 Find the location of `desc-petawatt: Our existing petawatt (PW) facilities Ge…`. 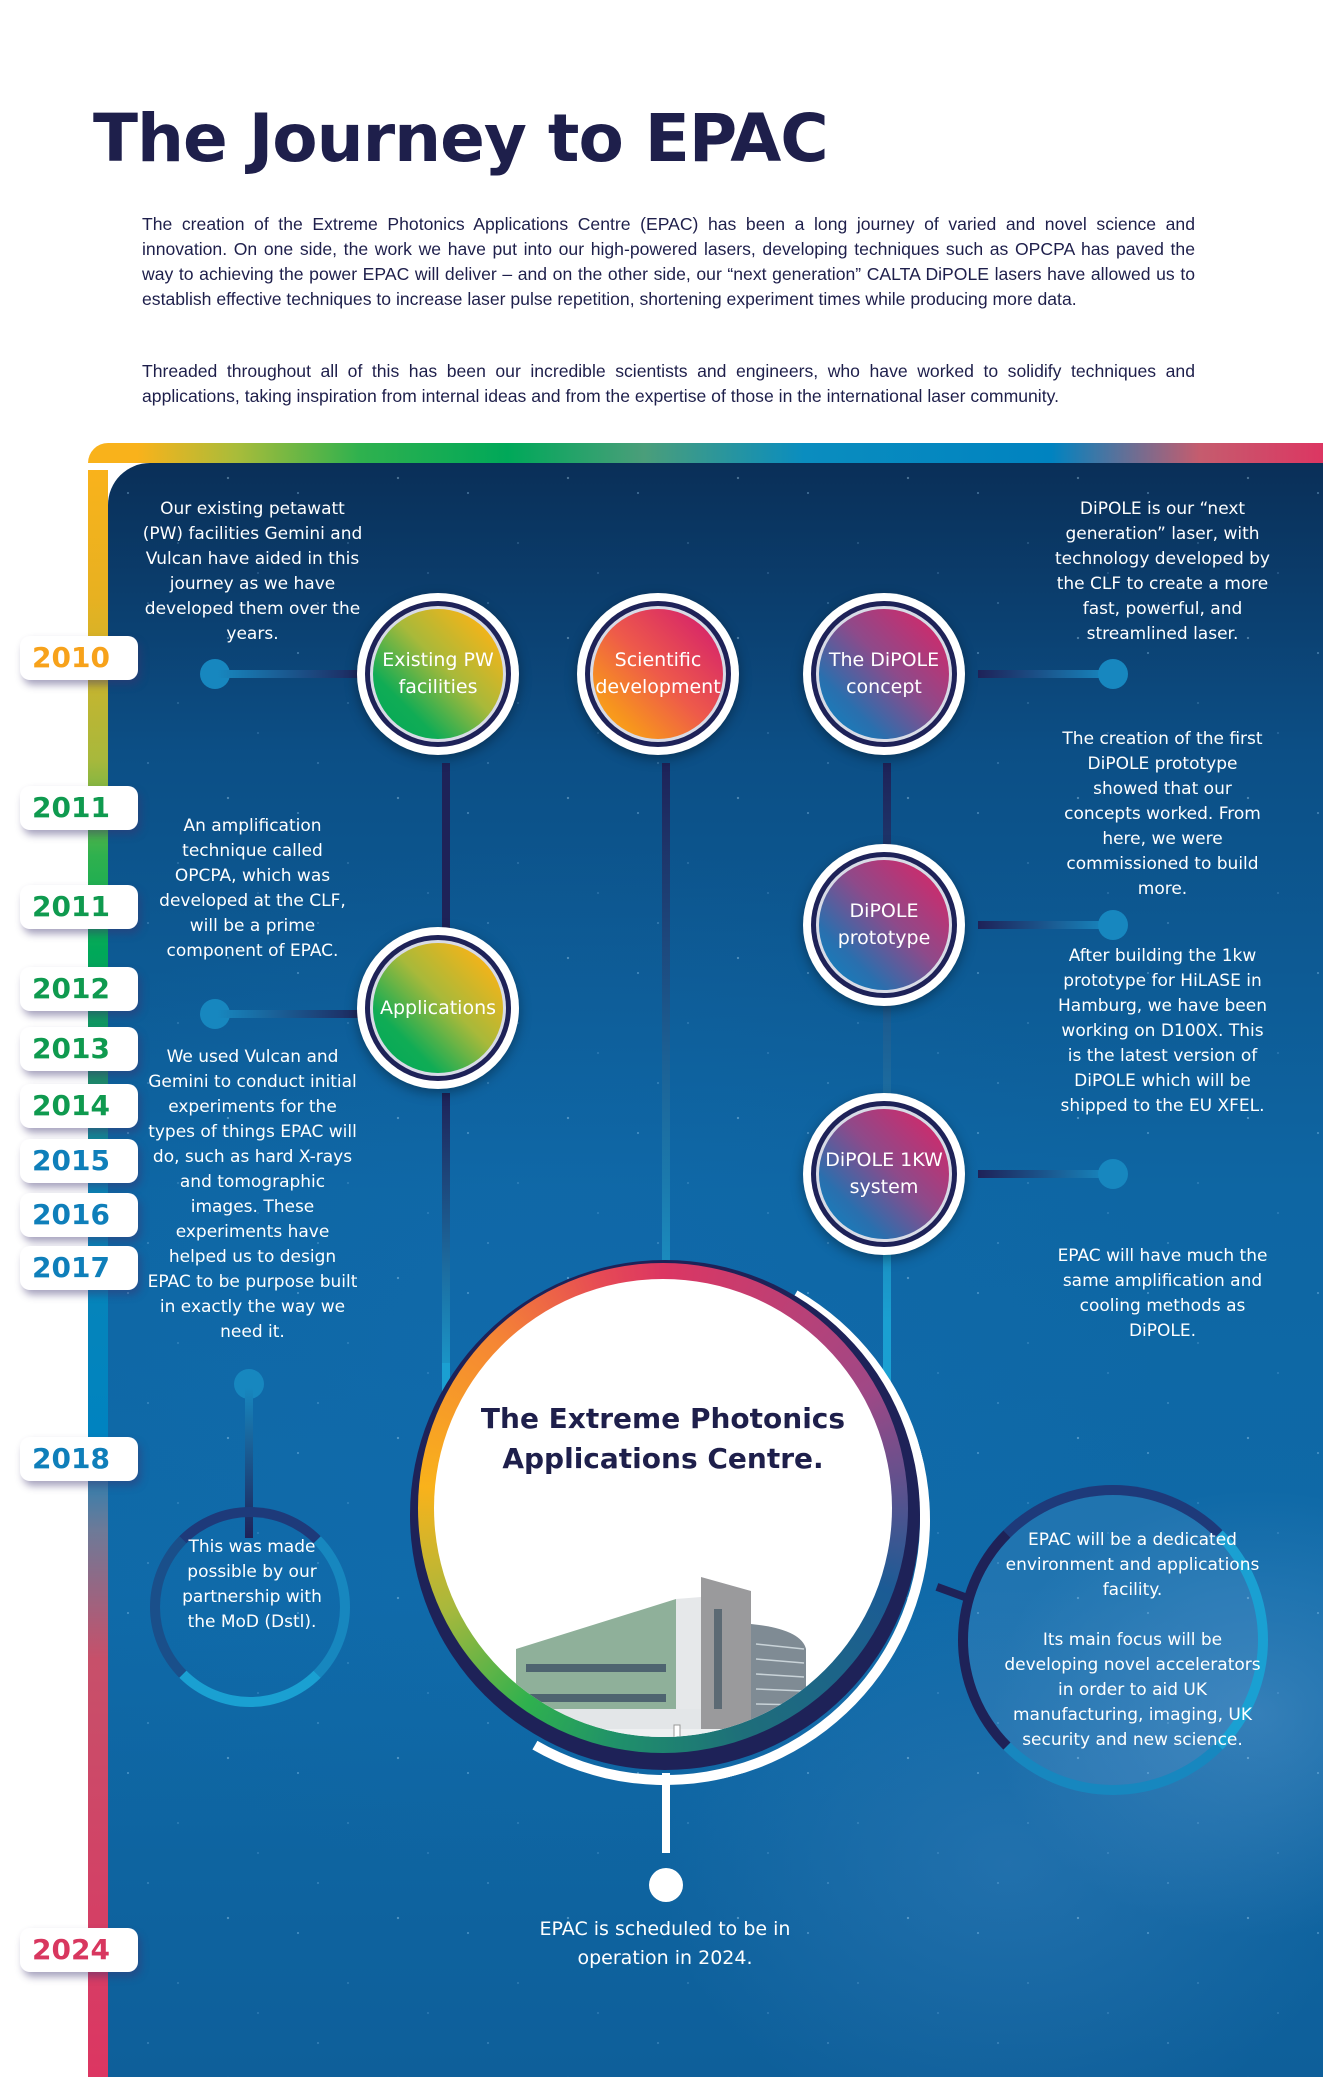

desc-petawatt: Our existing petawatt (PW) facilities Ge… is located at coordinates (252, 571).